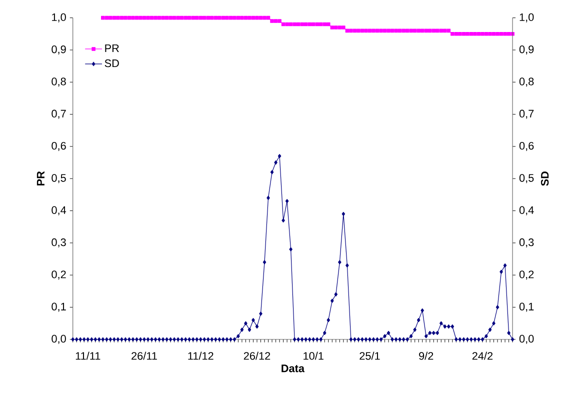 This screenshot has width=568, height=410. Describe the element at coordinates (40, 178) in the screenshot. I see `y-axis-title: PR` at that location.